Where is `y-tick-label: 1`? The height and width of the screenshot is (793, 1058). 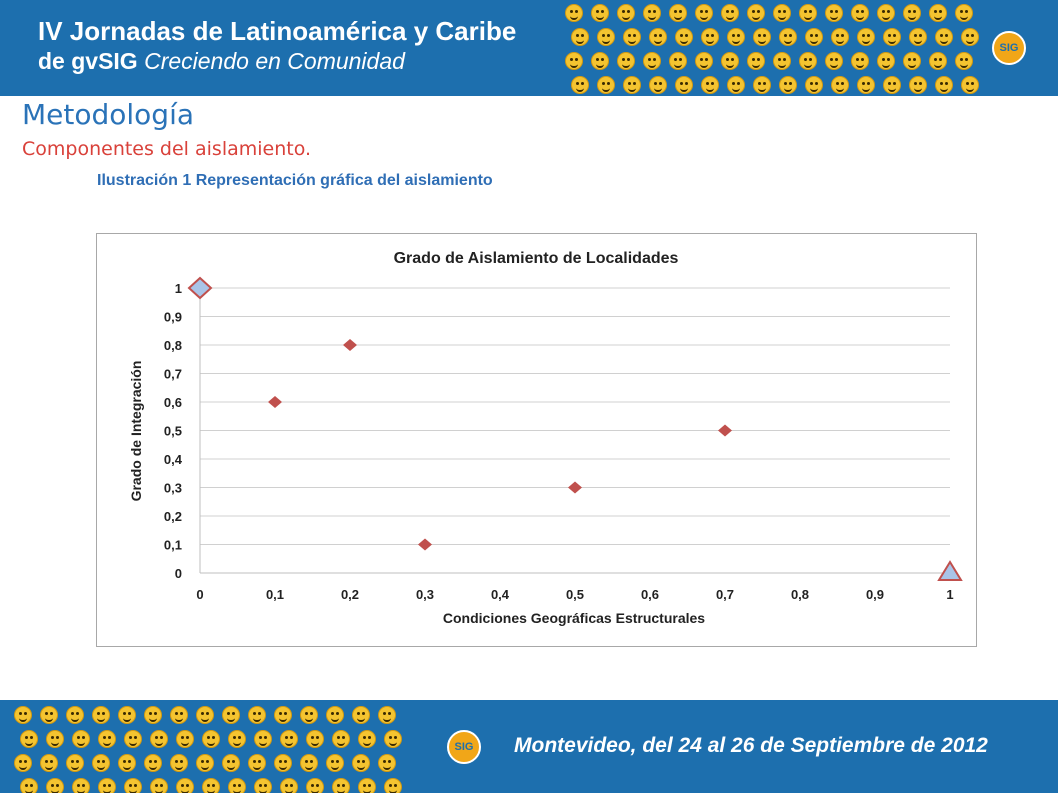
y-tick-label: 1 is located at coordinates (178, 288).